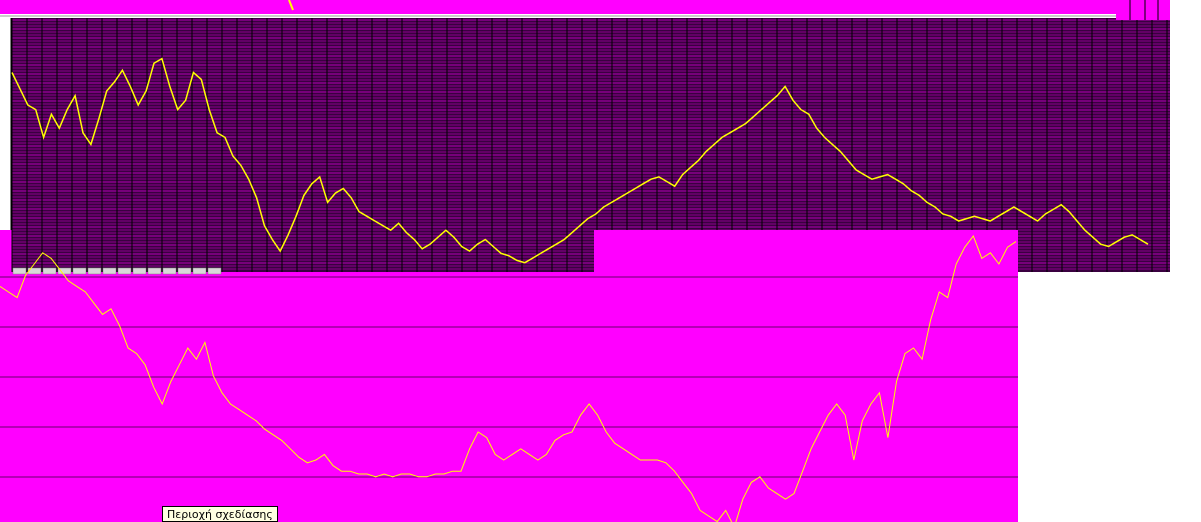 Image resolution: width=1201 pixels, height=522 pixels. What do you see at coordinates (558, 7) in the screenshot?
I see `top-magenta-strip` at bounding box center [558, 7].